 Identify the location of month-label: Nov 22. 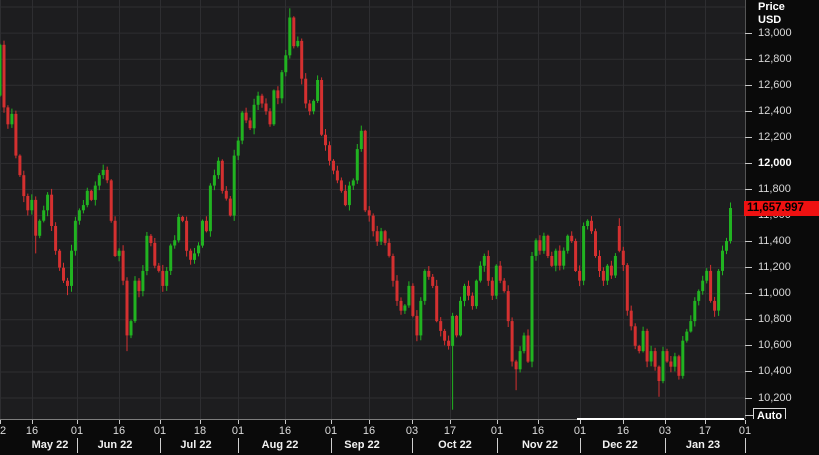
(540, 445).